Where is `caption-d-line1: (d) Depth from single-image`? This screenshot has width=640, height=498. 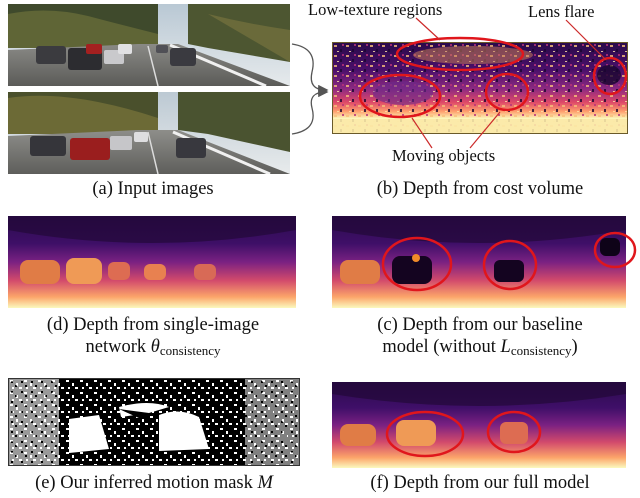
caption-d-line1: (d) Depth from single-image is located at coordinates (153, 325).